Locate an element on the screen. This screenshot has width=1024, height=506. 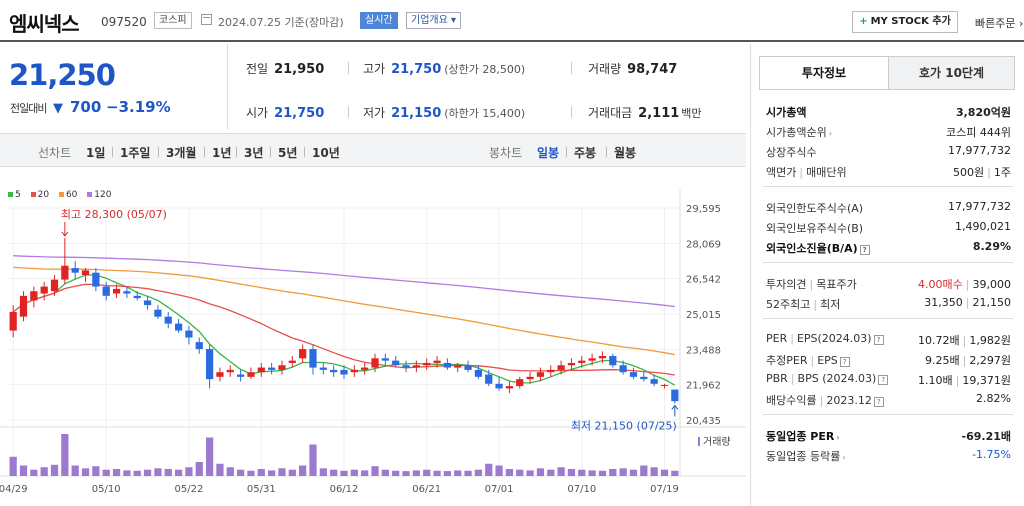
x-tick-label: 04/29 is located at coordinates (14, 489).